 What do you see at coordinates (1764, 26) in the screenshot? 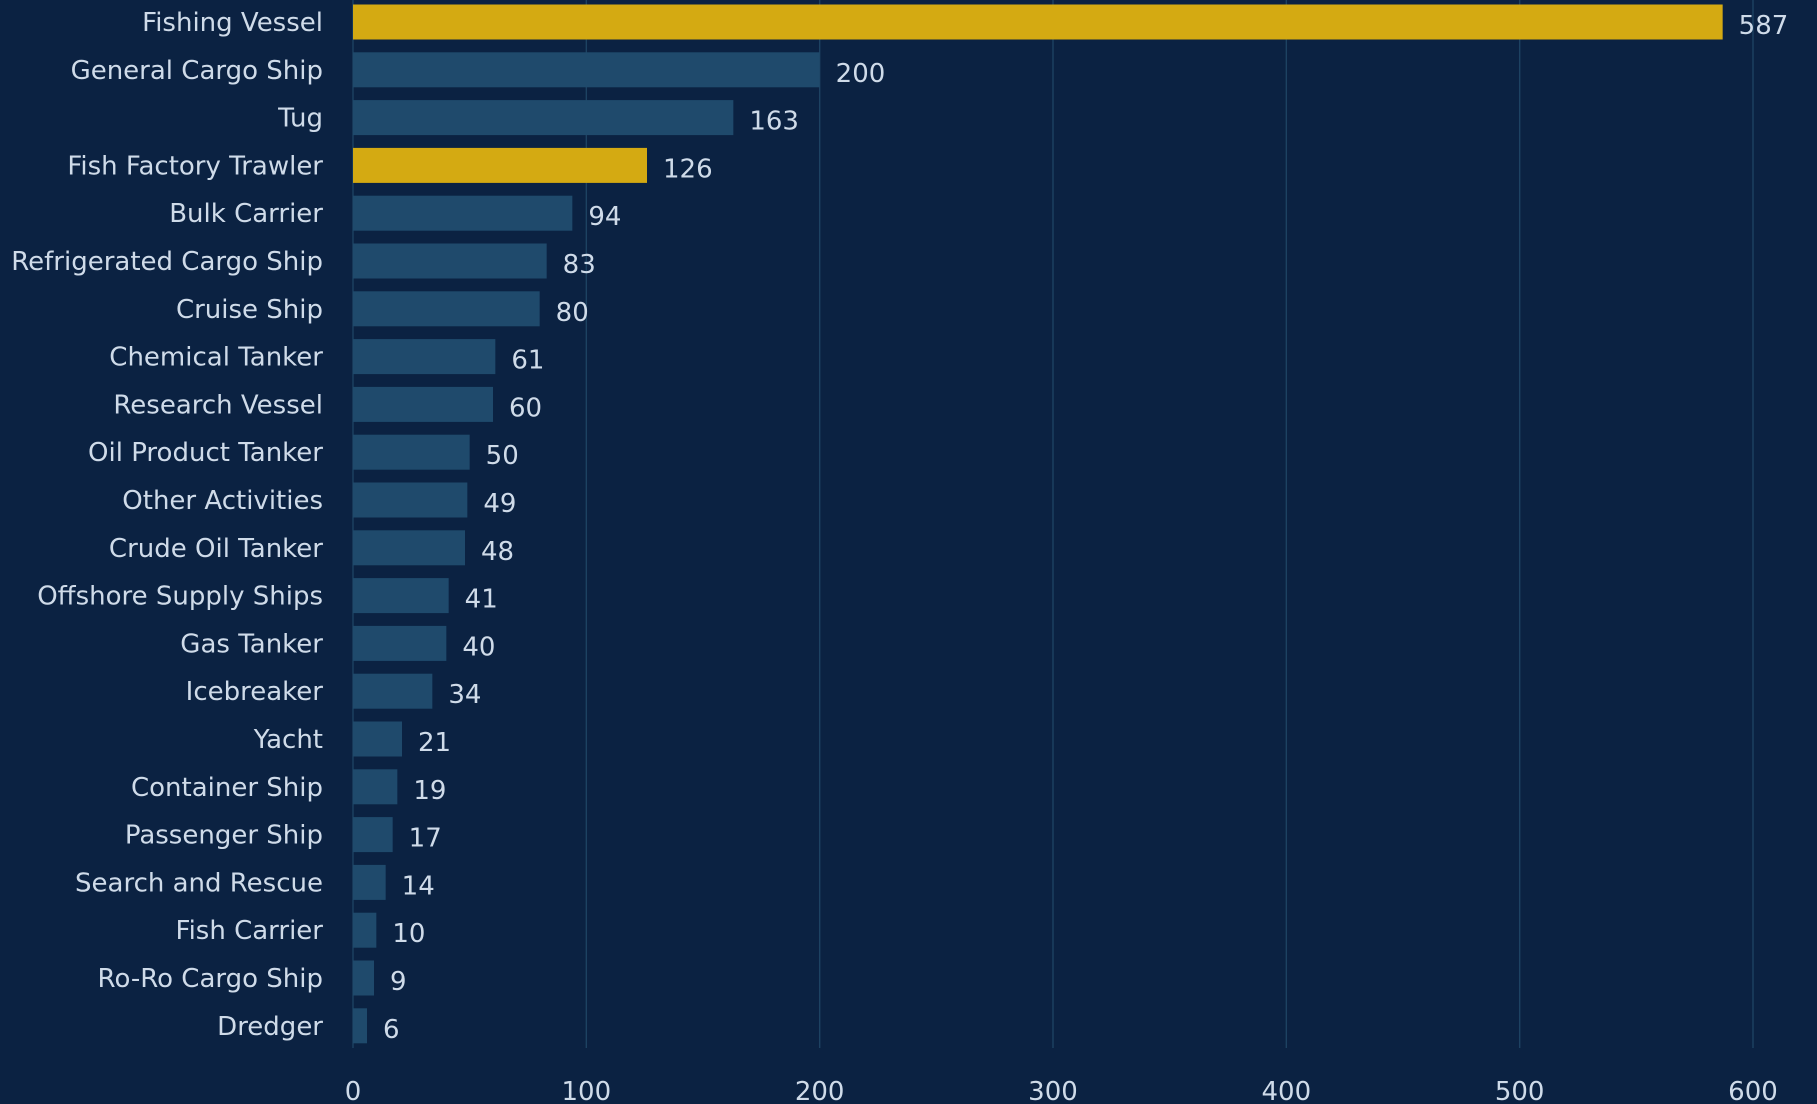
I see `value-label: 587` at bounding box center [1764, 26].